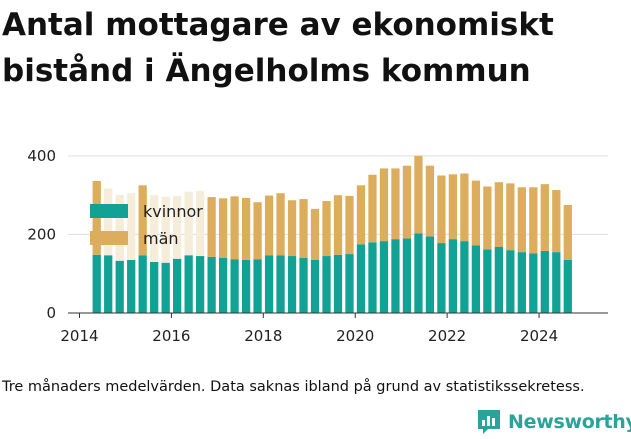 The height and width of the screenshot is (439, 631). I want to click on legend: kvinnor män, so click(146, 225).